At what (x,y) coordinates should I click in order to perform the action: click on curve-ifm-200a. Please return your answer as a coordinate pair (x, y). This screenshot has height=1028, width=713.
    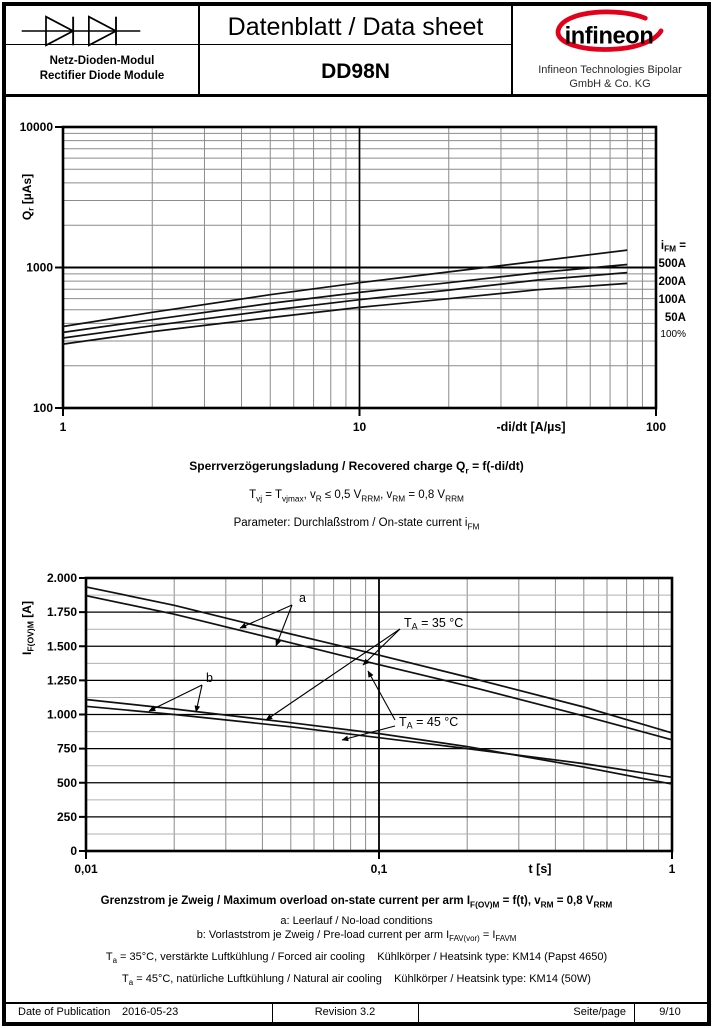
    Looking at the image, I should click on (345, 298).